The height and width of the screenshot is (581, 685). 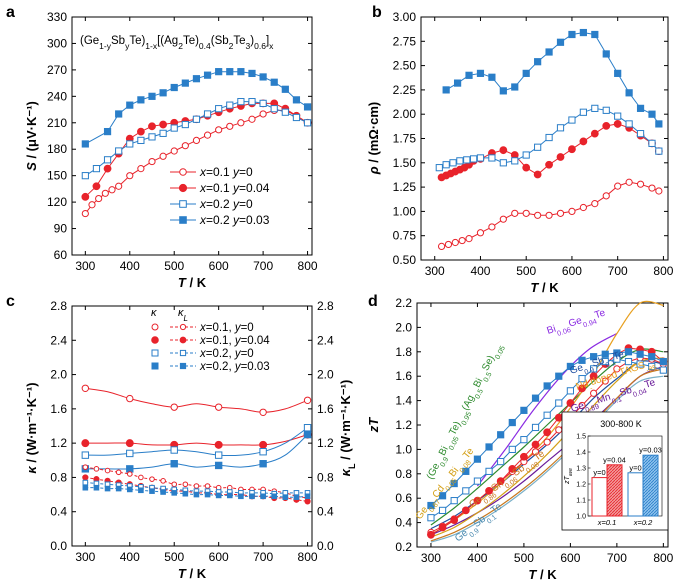 What do you see at coordinates (508, 480) in the screenshot?
I see `annotation-label: Ge0.86Sn0.06Sb0.08Te` at bounding box center [508, 480].